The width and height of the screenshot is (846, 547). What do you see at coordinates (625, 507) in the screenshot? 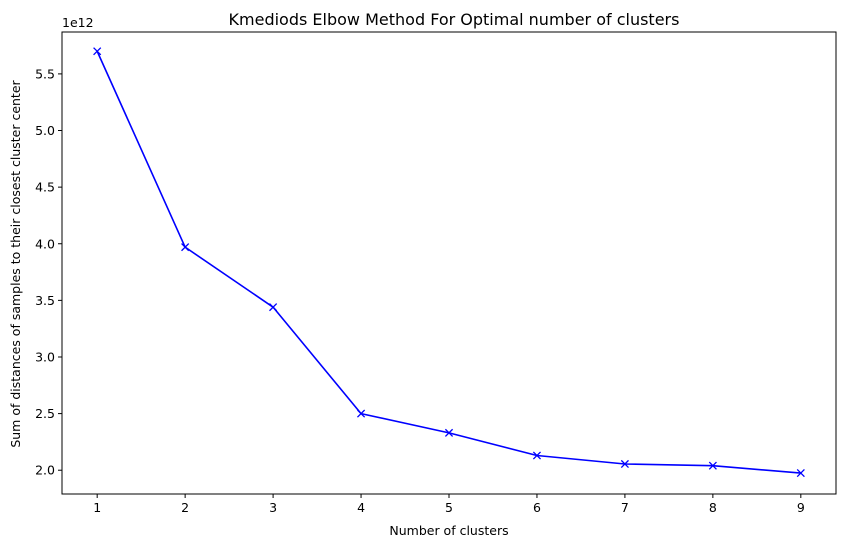
I see `x-tick-label: 7` at bounding box center [625, 507].